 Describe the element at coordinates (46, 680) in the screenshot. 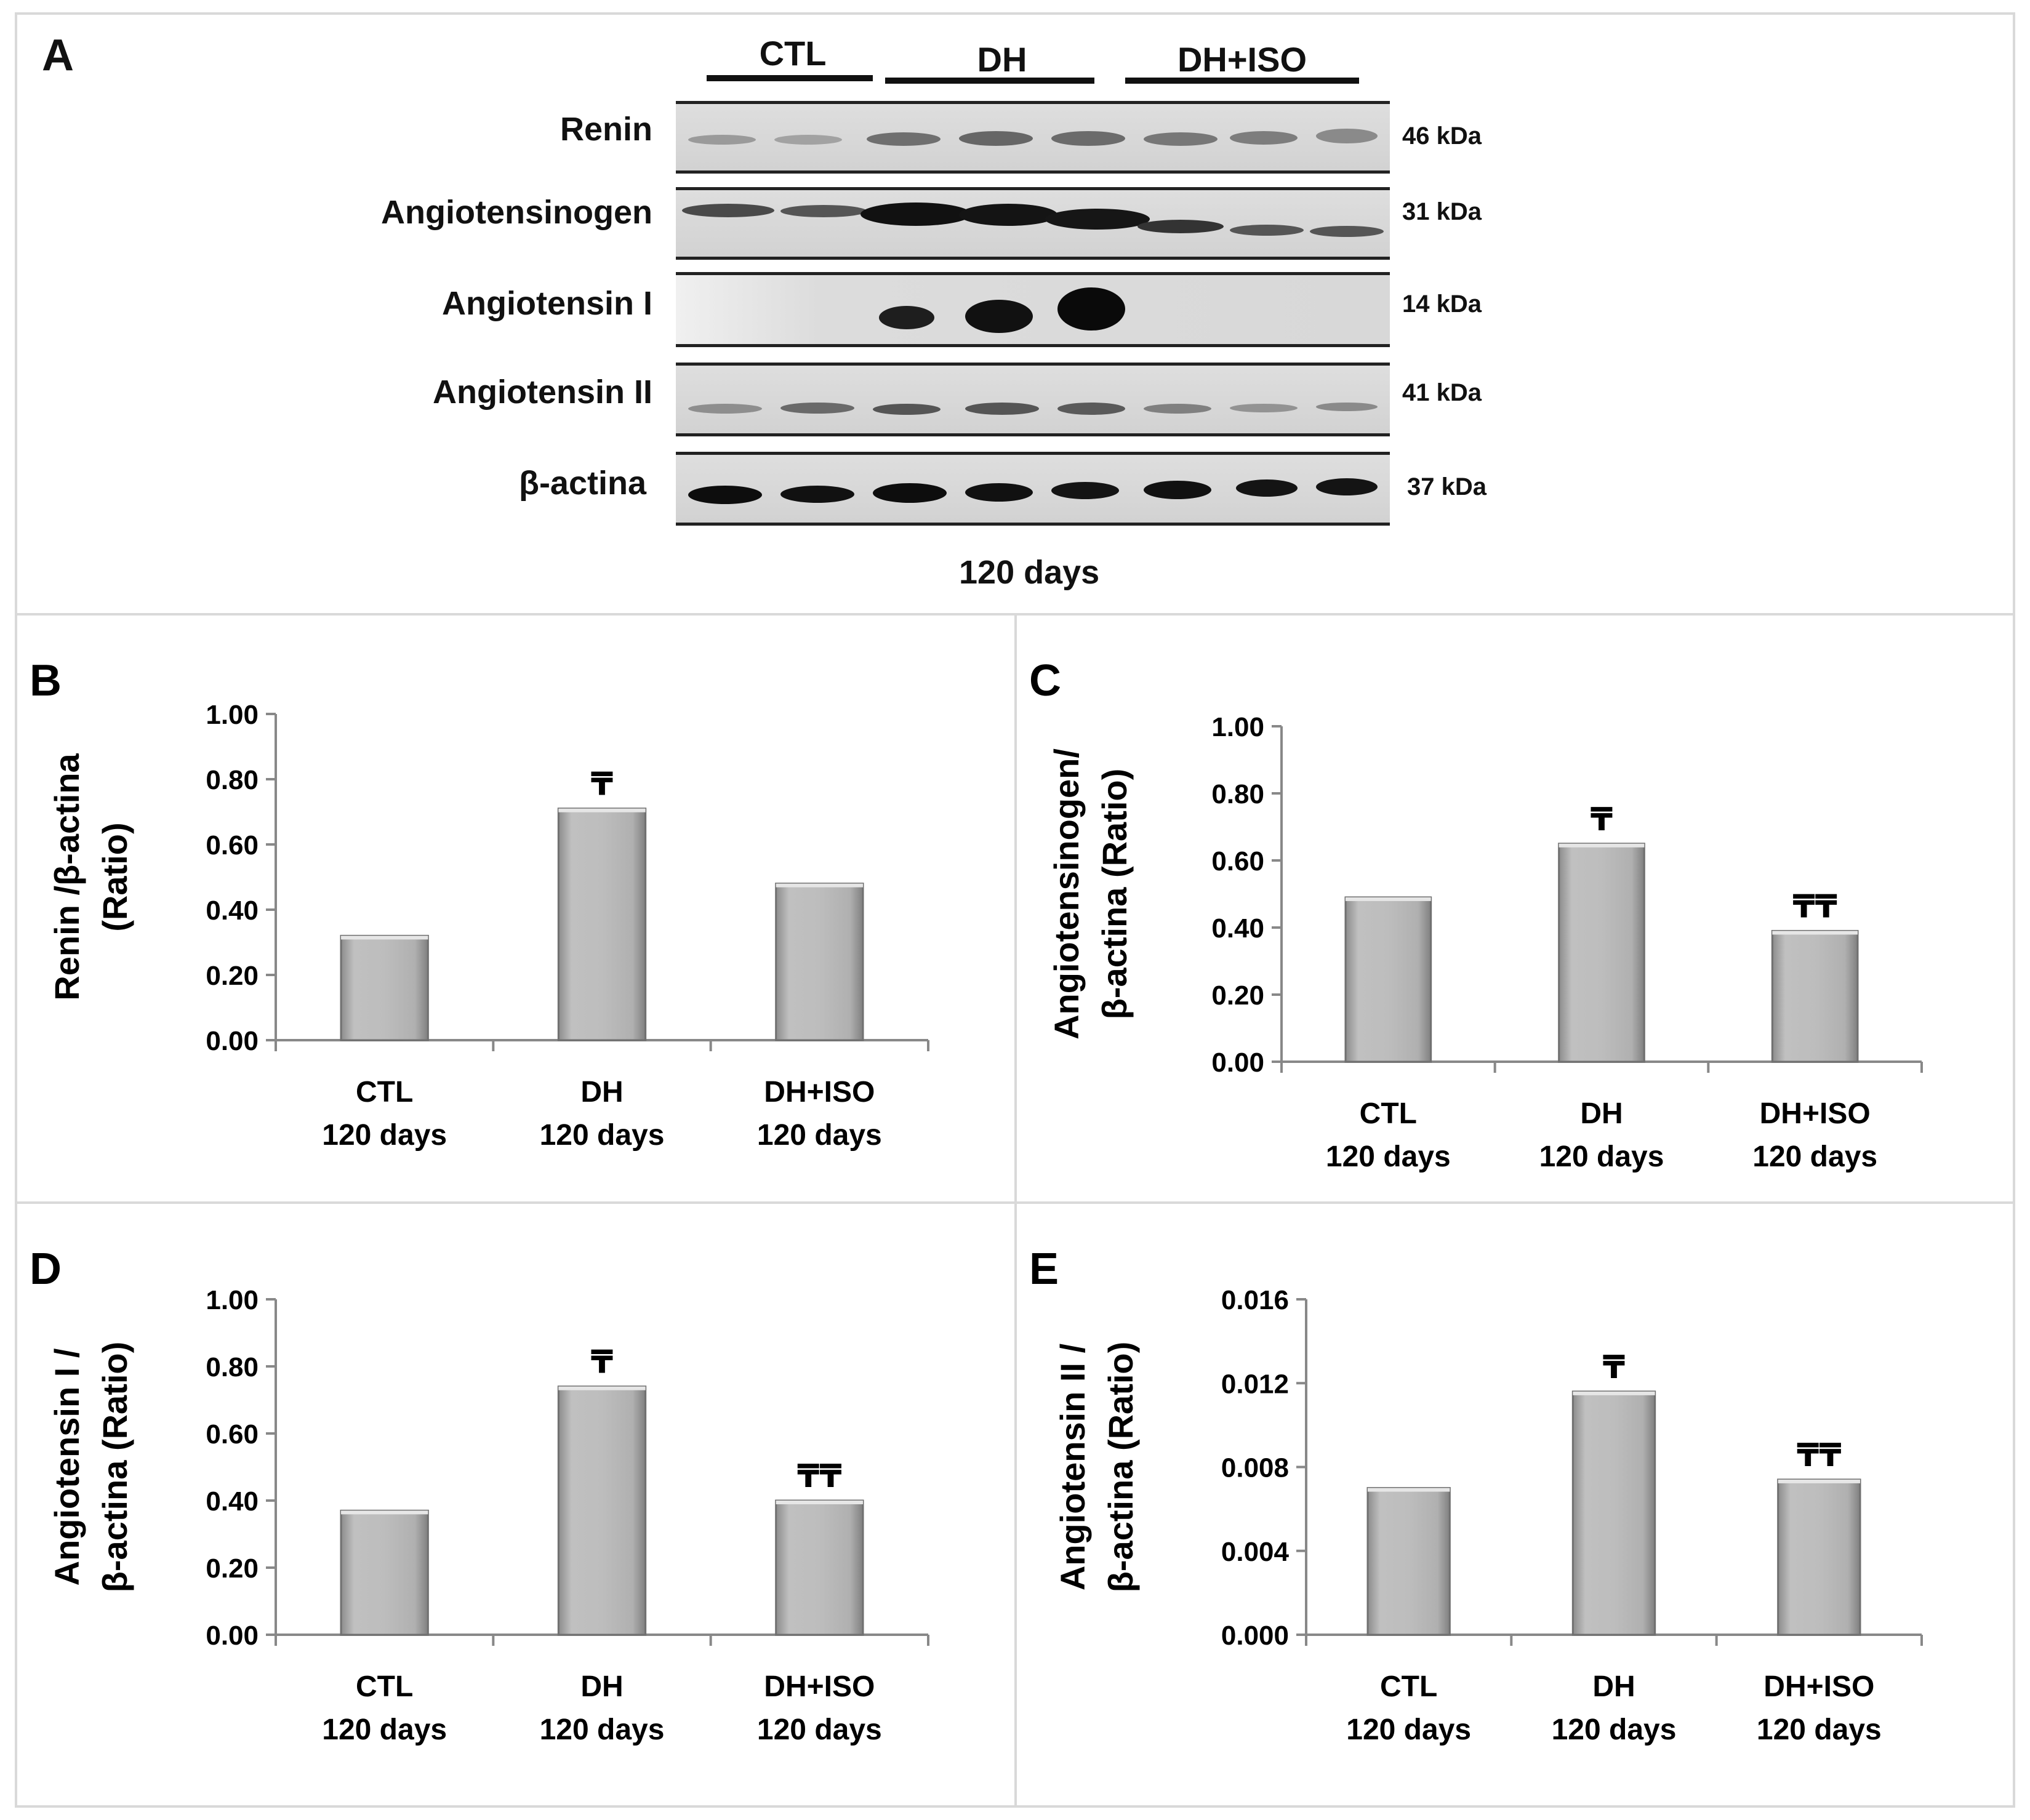

I see `panel-label: B` at that location.